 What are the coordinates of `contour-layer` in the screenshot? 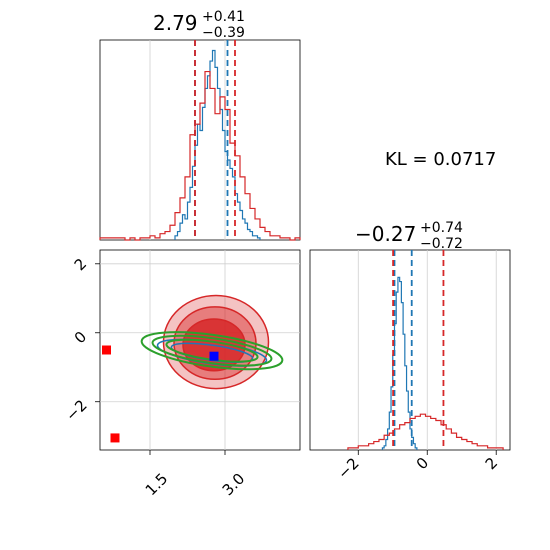 It's located at (212, 342).